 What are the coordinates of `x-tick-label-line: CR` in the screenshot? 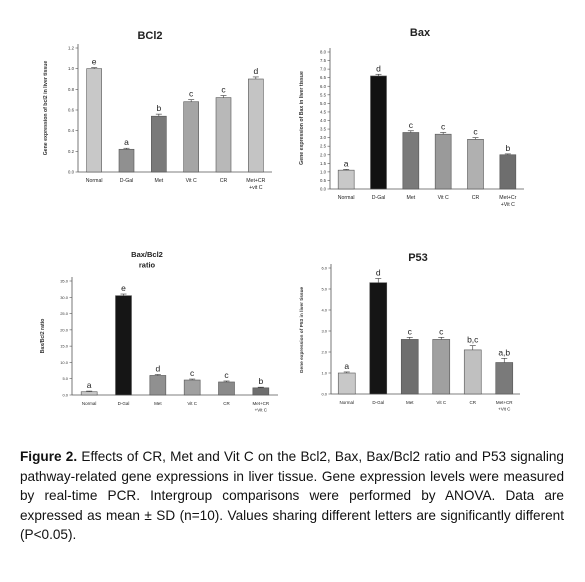 It's located at (473, 402).